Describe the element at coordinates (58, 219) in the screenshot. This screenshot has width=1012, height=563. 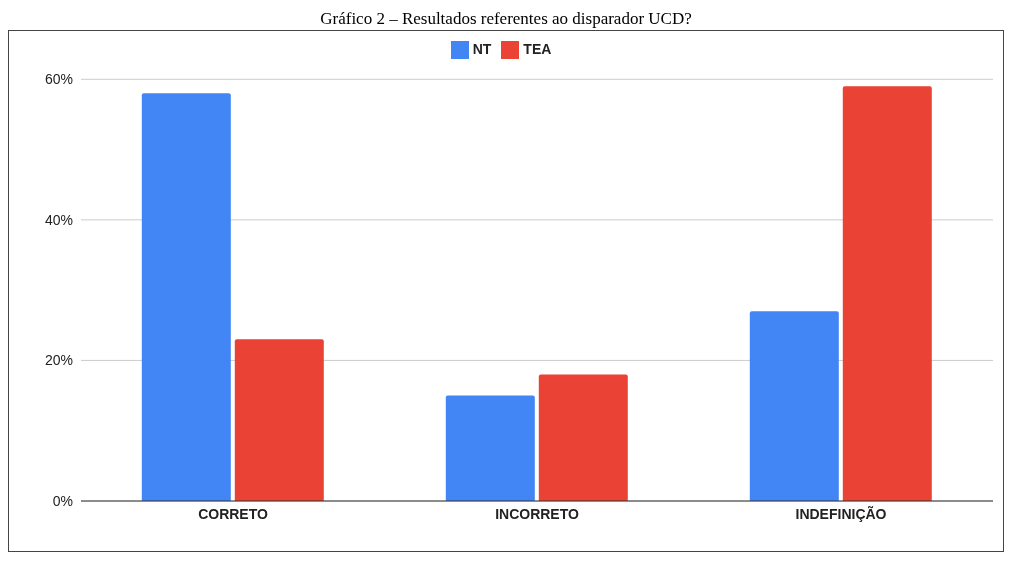
I see `y-tick-label: 40%` at that location.